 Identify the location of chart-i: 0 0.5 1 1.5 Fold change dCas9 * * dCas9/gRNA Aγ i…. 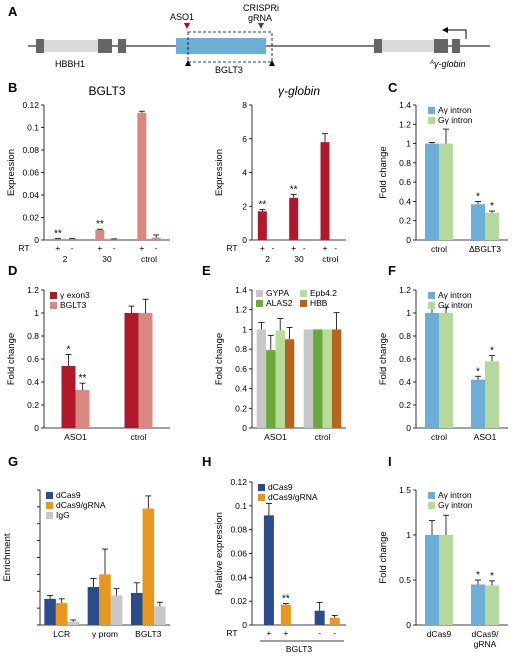
(443, 567).